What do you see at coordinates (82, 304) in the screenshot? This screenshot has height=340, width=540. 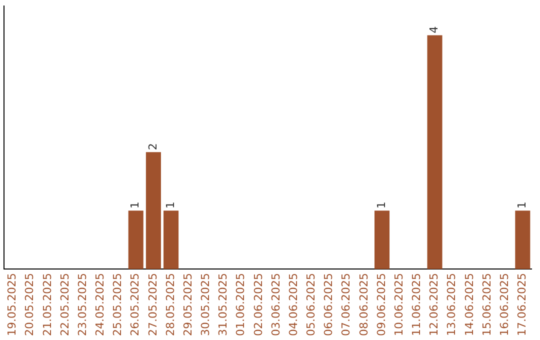 I see `x-tick-label: 23.05.2025` at bounding box center [82, 304].